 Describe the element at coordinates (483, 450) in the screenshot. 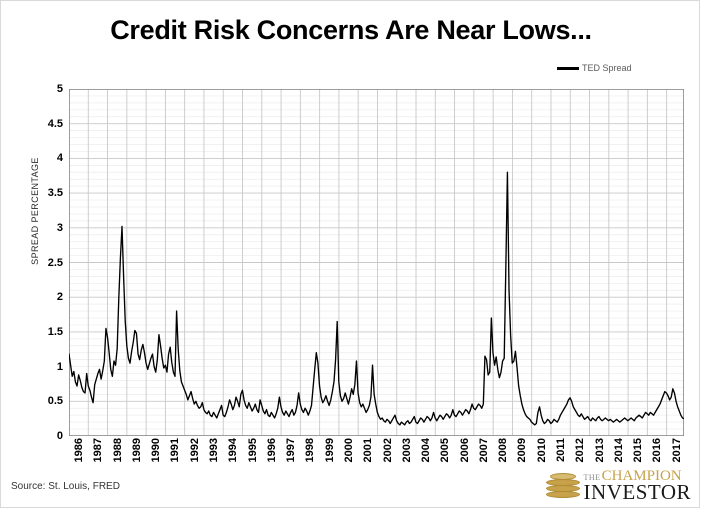

I see `x-tick-label: 2007` at that location.